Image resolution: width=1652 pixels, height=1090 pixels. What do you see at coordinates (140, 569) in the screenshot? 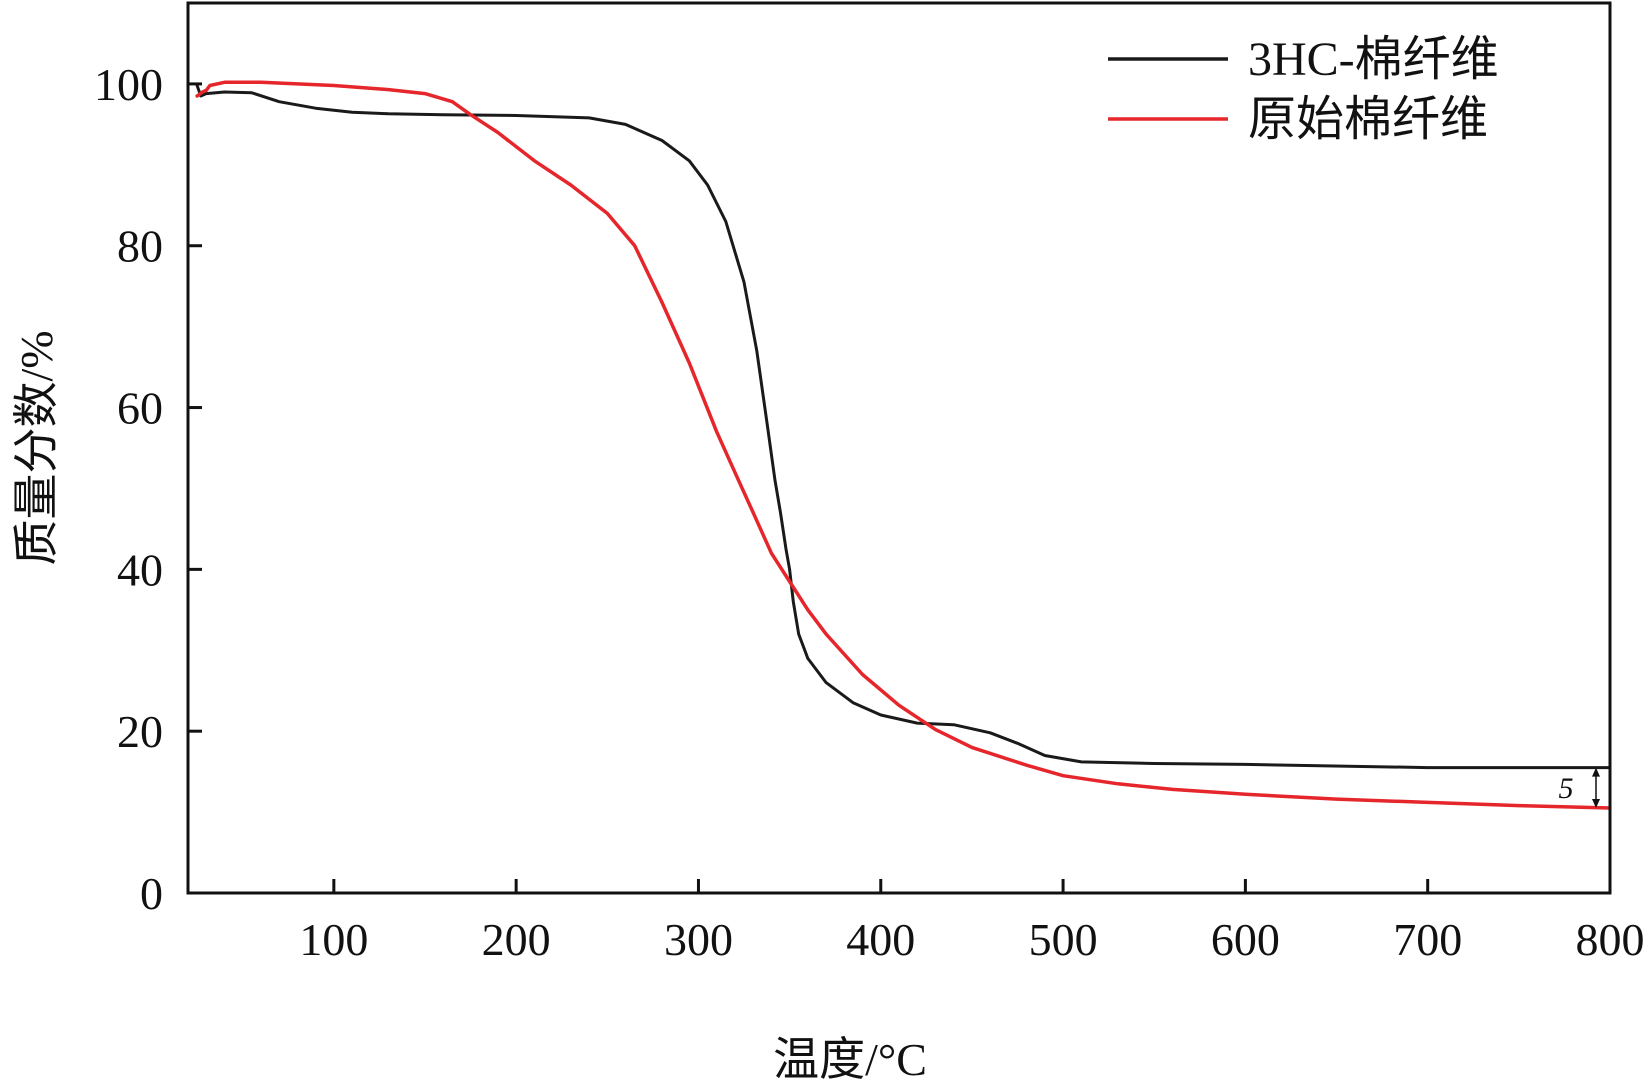
I see `y-tick-label: 40` at bounding box center [140, 569].